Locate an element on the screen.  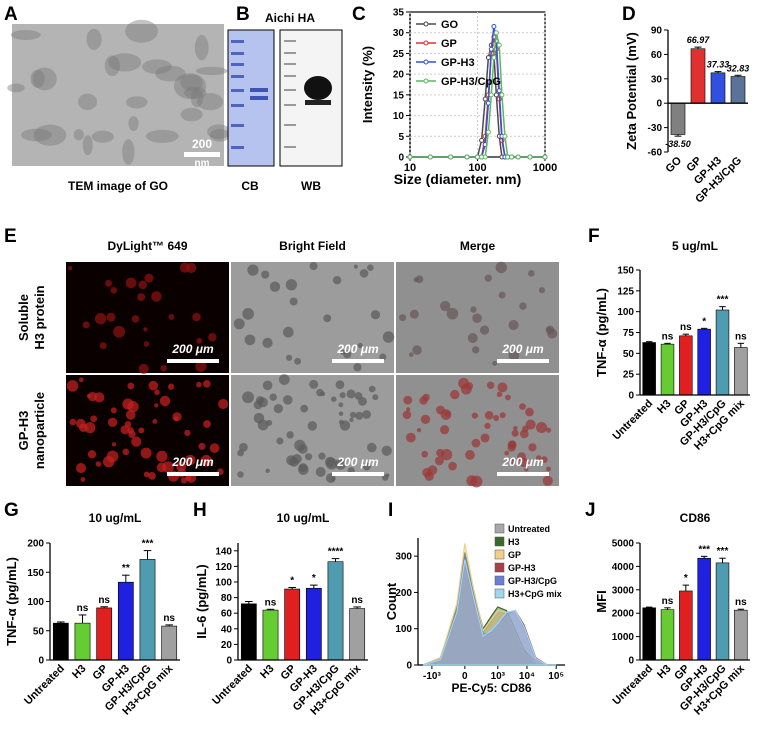
x-tick-label: H3 is located at coordinates (267, 672).